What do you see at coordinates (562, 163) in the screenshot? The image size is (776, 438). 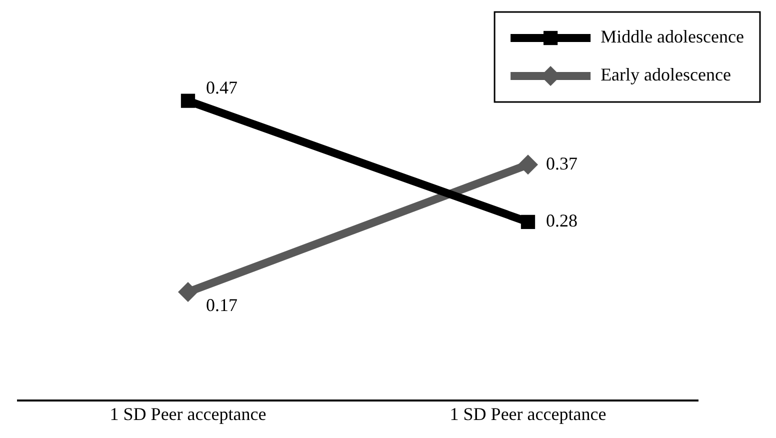 I see `data-label: 0.37` at bounding box center [562, 163].